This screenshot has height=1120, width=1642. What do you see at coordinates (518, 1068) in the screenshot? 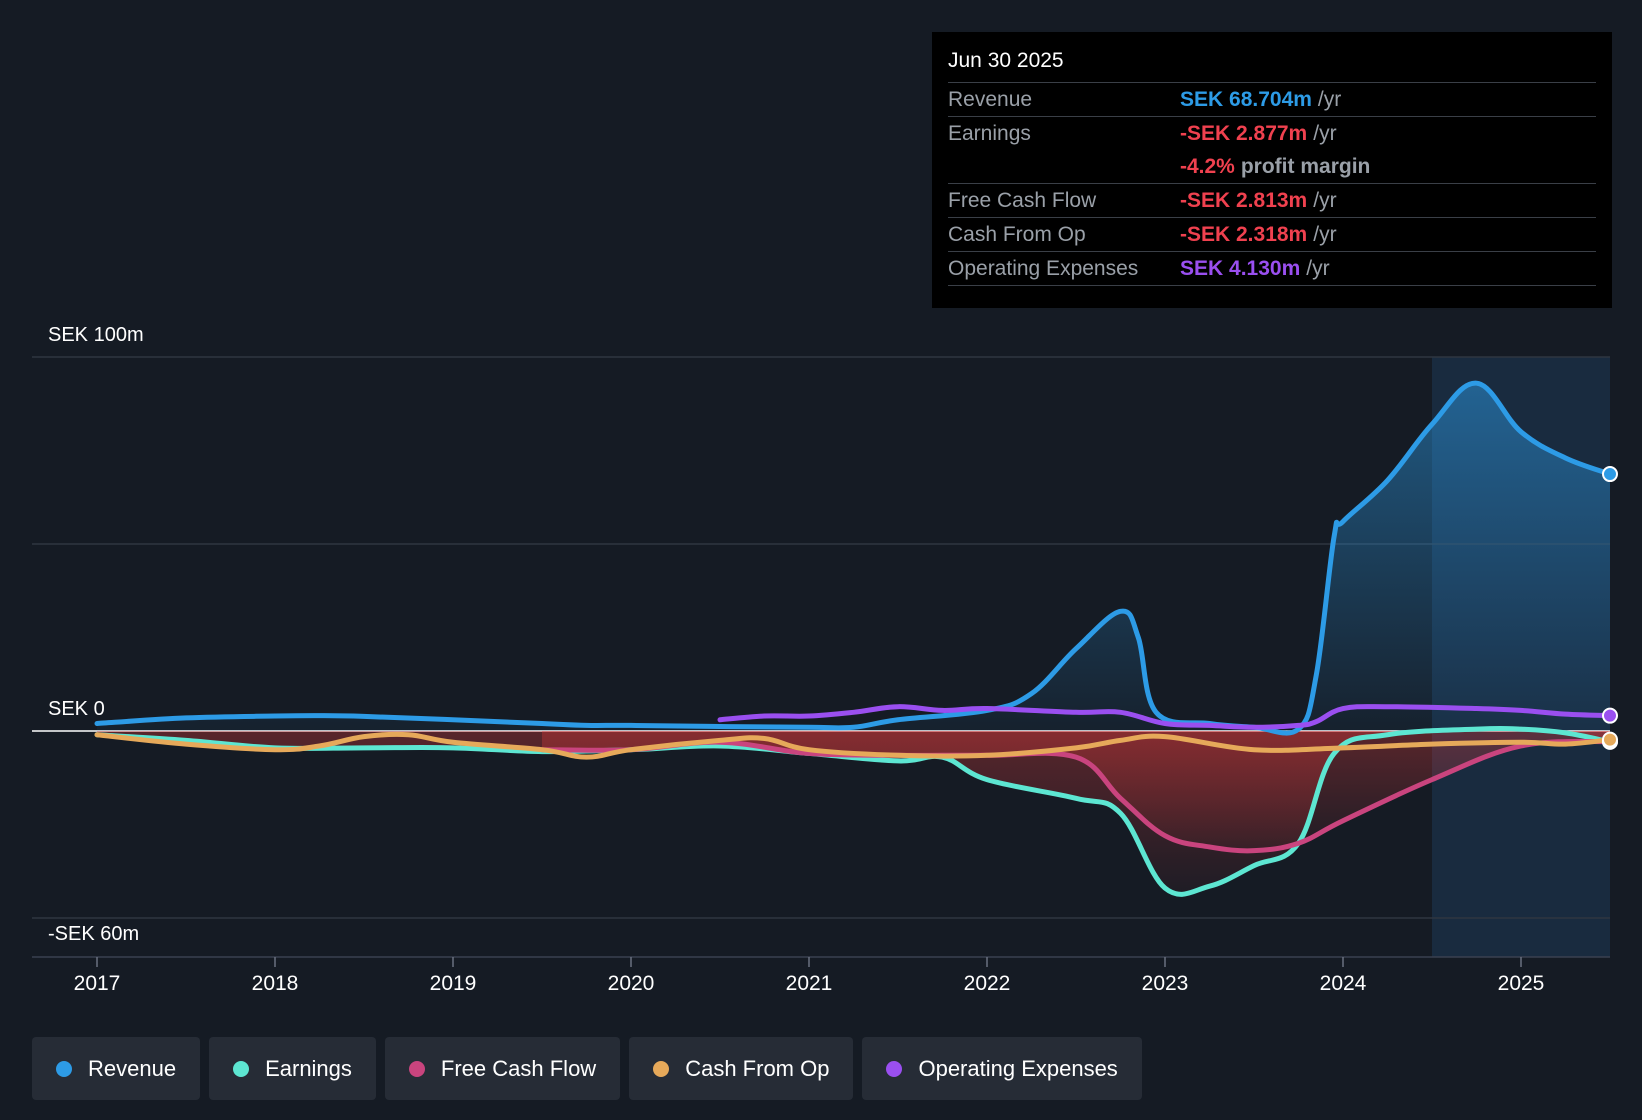
I see `legend-label: Free Cash Flow` at bounding box center [518, 1068].